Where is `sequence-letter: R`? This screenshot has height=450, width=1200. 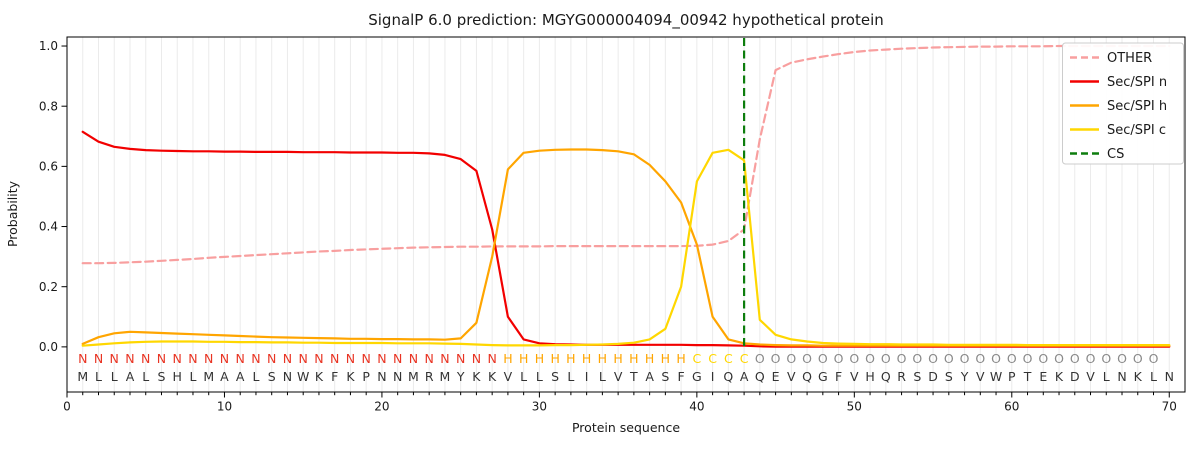 sequence-letter: R is located at coordinates (901, 376).